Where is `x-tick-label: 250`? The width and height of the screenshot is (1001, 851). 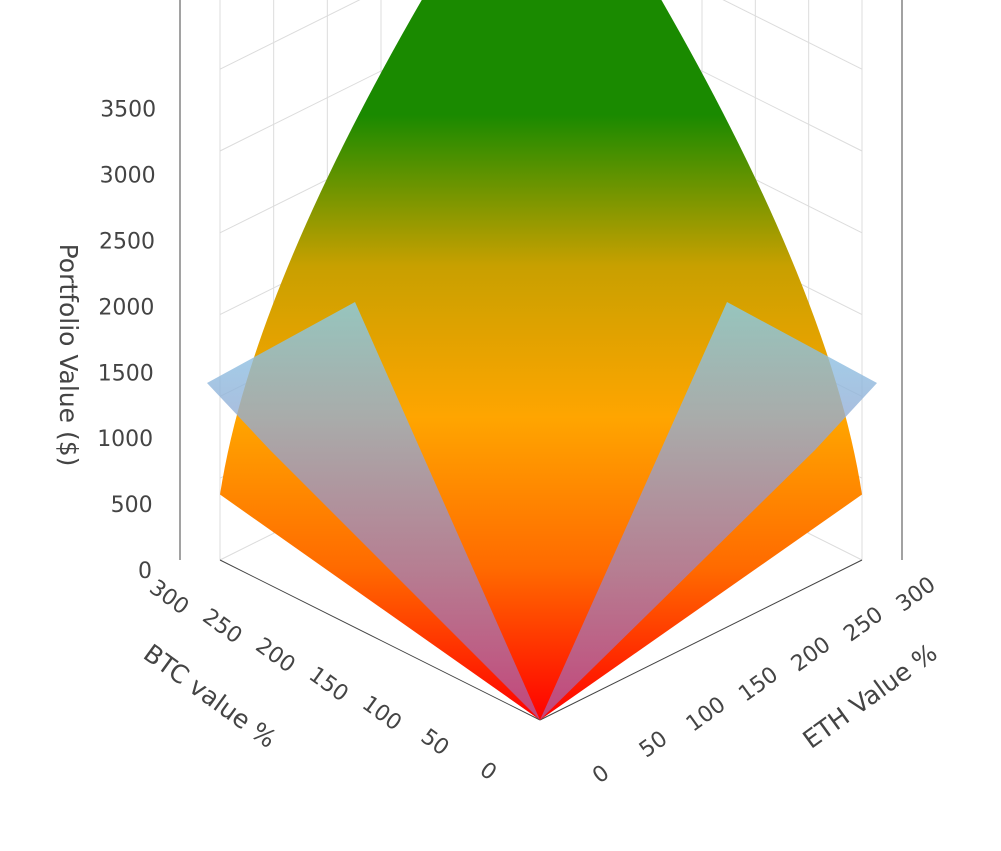
x-tick-label: 250 is located at coordinates (222, 626).